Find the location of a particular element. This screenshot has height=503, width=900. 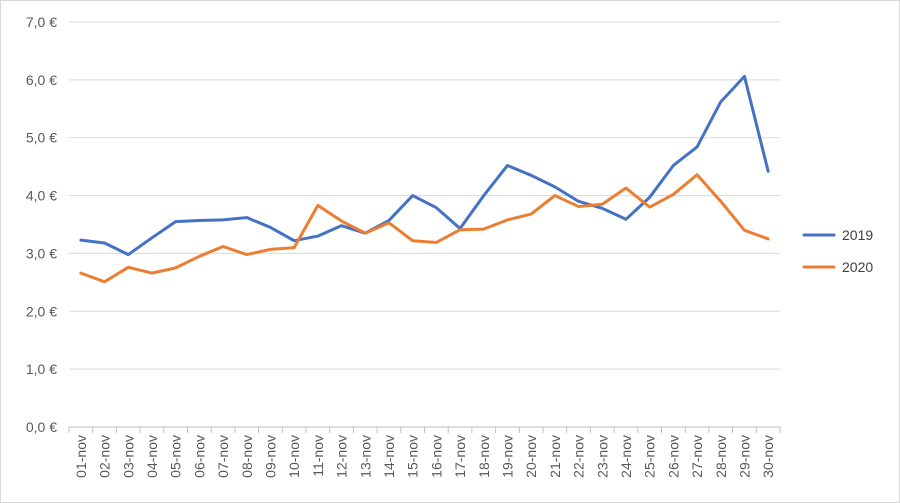

y-tick-label: 3,0 € is located at coordinates (41, 253).